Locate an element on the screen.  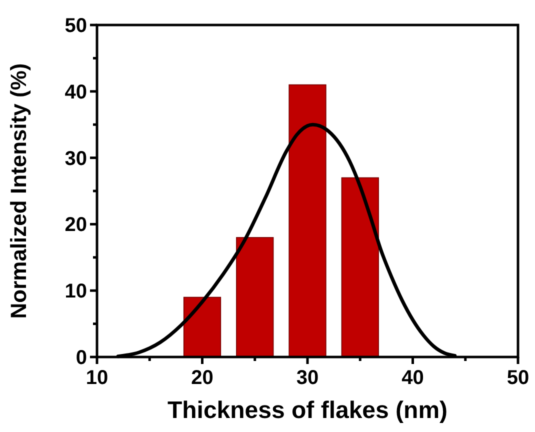
y-tick-label: 50 is located at coordinates (75, 26).